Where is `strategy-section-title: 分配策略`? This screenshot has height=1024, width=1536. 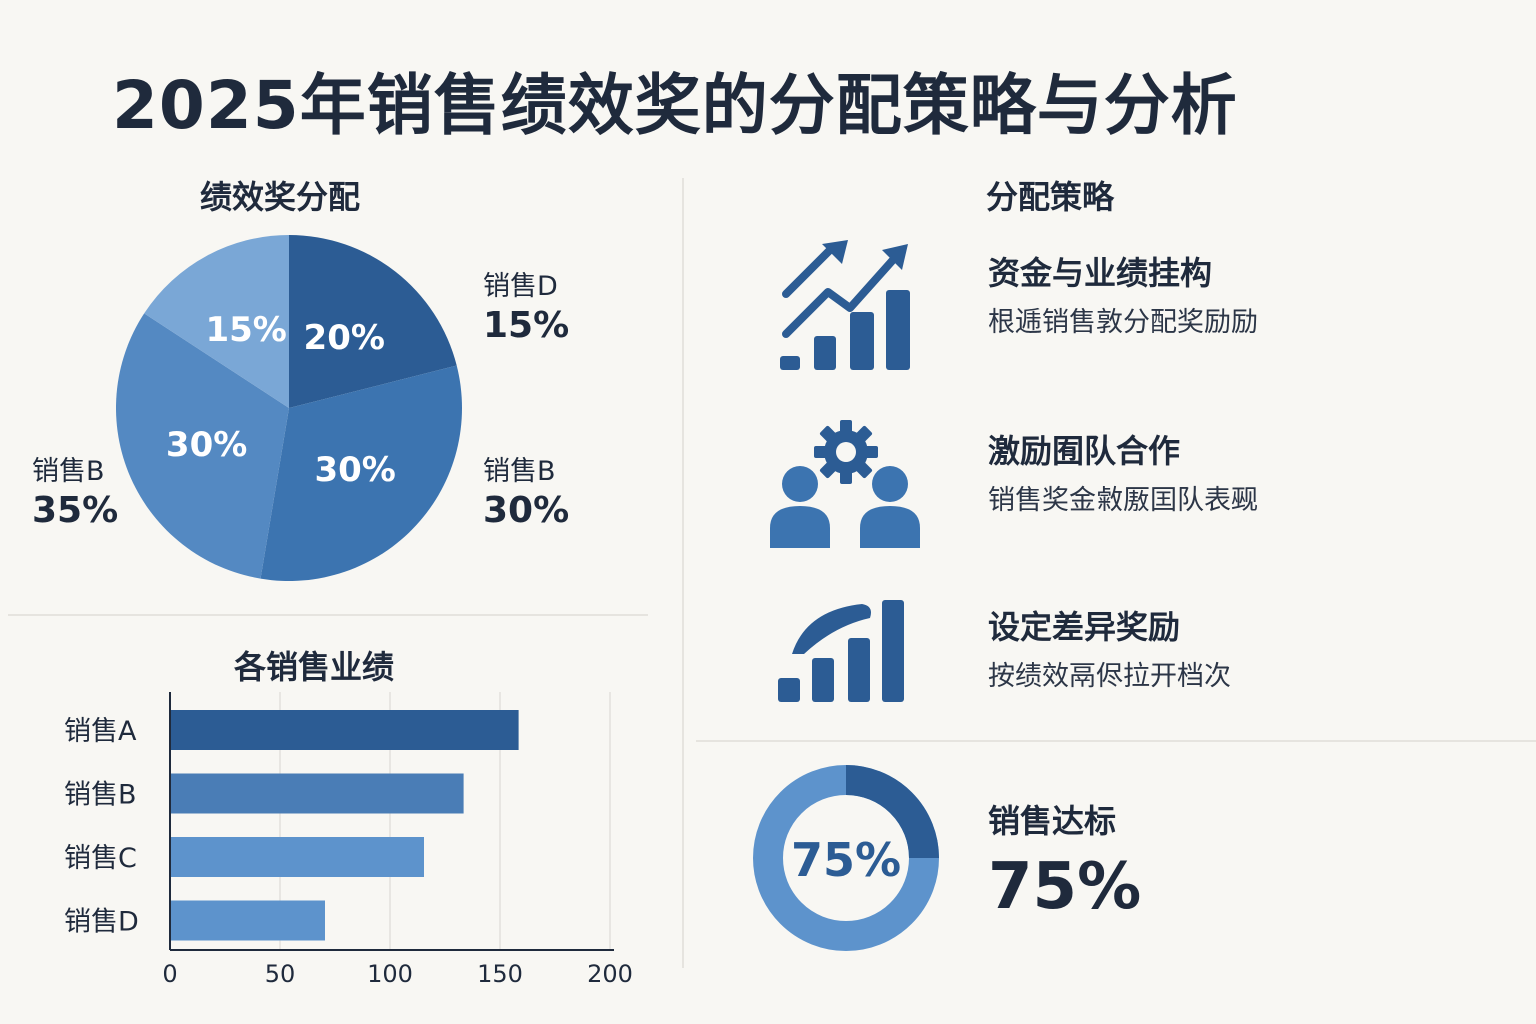
strategy-section-title: 分配策略 is located at coordinates (1050, 197).